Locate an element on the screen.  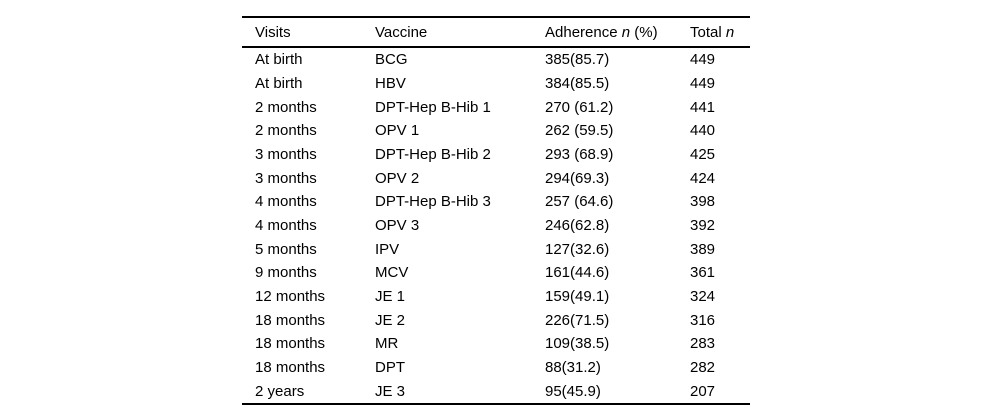
cell-adherence: 257 (64.6) is located at coordinates (579, 202).